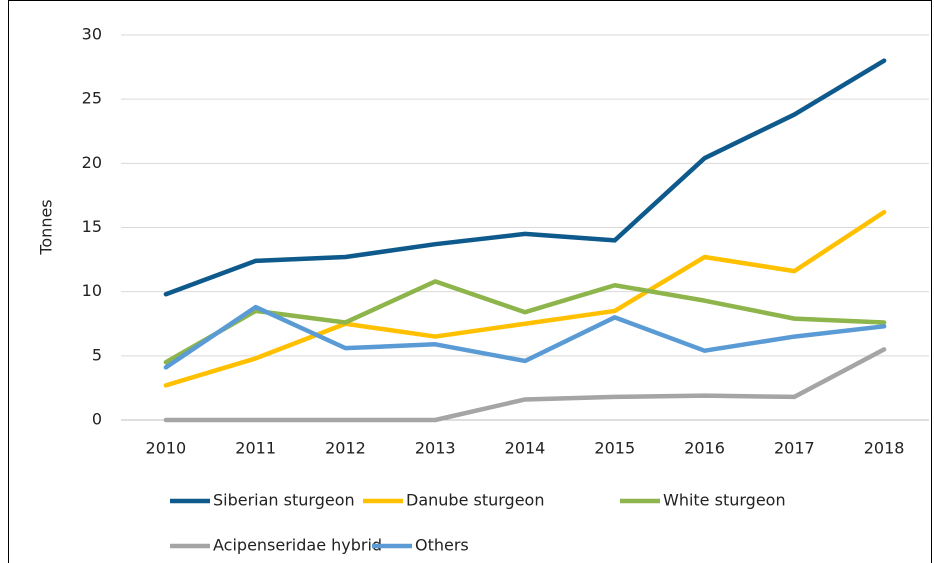  Describe the element at coordinates (92, 162) in the screenshot. I see `y-tick-label: 20` at that location.